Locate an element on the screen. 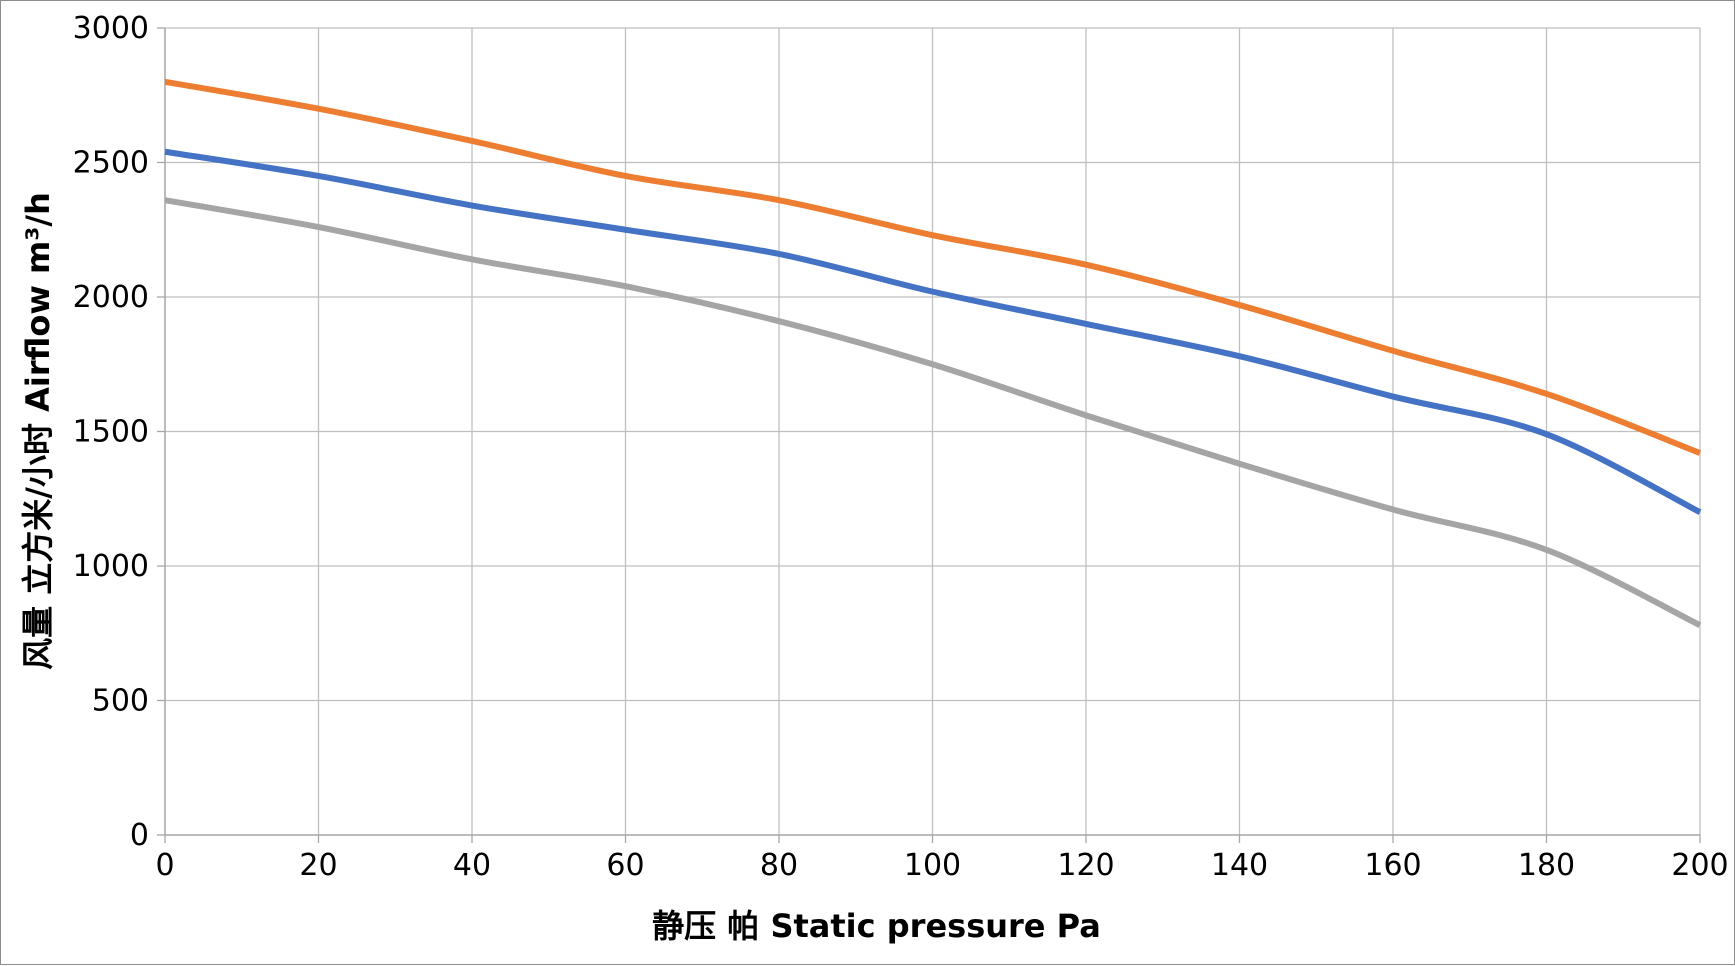 The height and width of the screenshot is (966, 1735). x-tick-label: 20 is located at coordinates (318, 865).